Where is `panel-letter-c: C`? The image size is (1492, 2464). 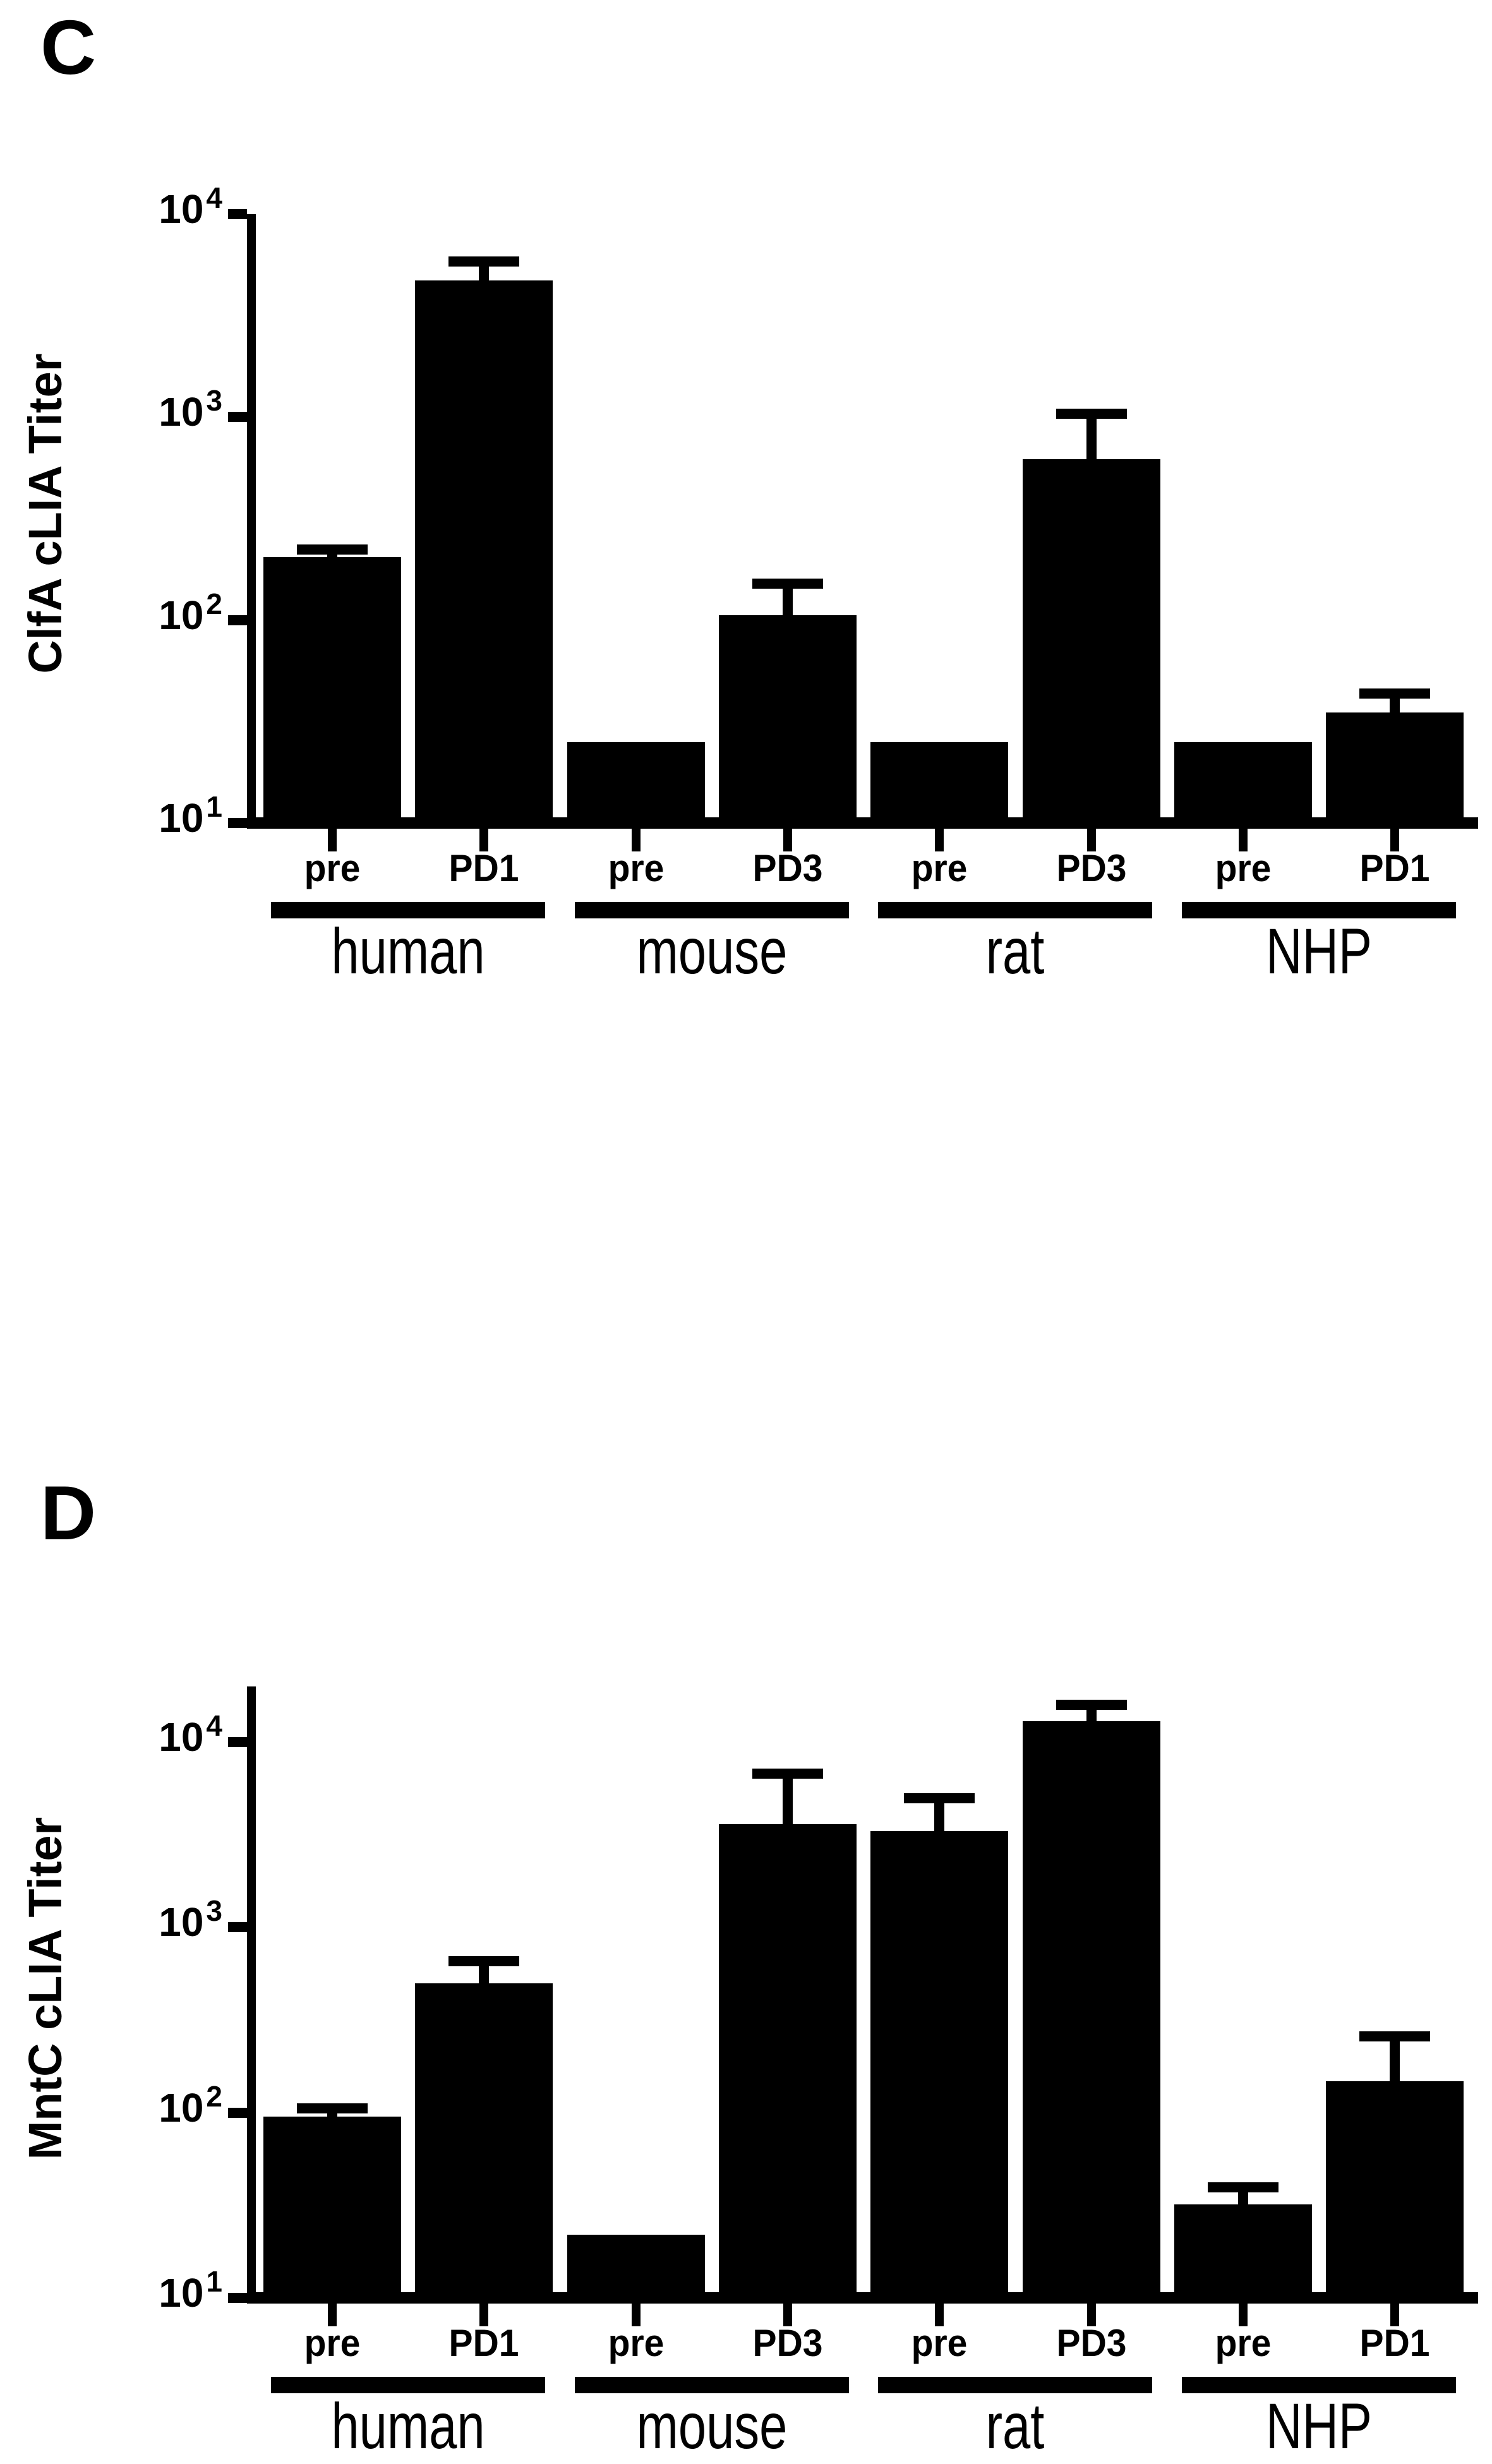
panel-letter-c: C is located at coordinates (68, 47).